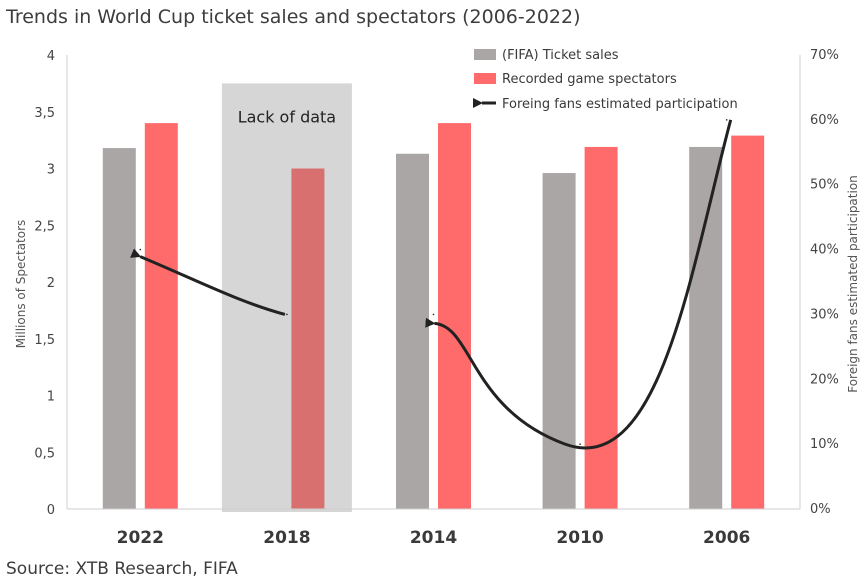 Image resolution: width=865 pixels, height=585 pixels. I want to click on bar-ticket-sales-2022, so click(119, 328).